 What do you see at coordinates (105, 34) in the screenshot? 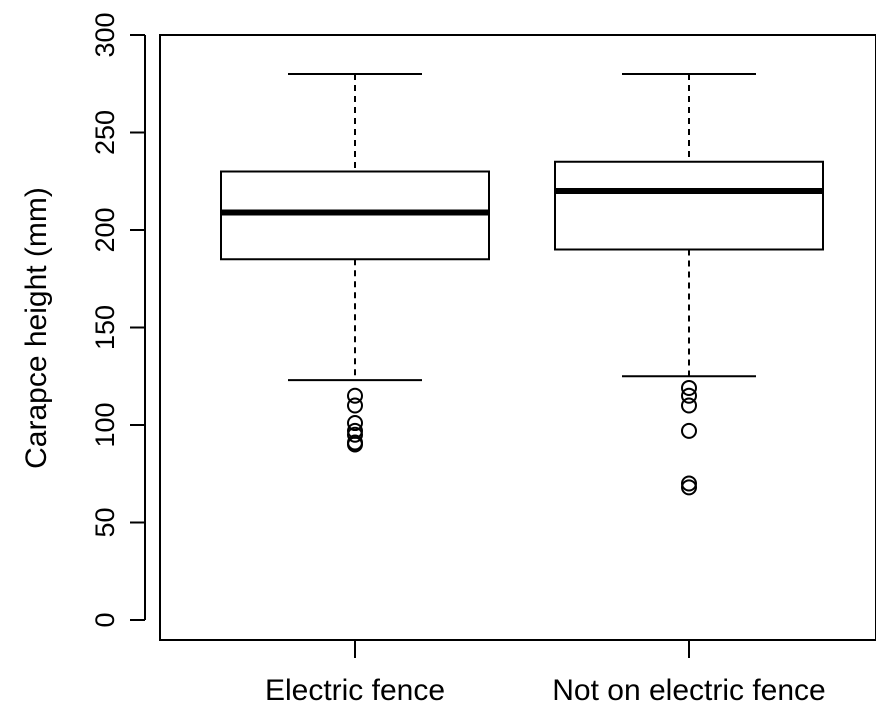
I see `y-tick-label: 300` at bounding box center [105, 34].